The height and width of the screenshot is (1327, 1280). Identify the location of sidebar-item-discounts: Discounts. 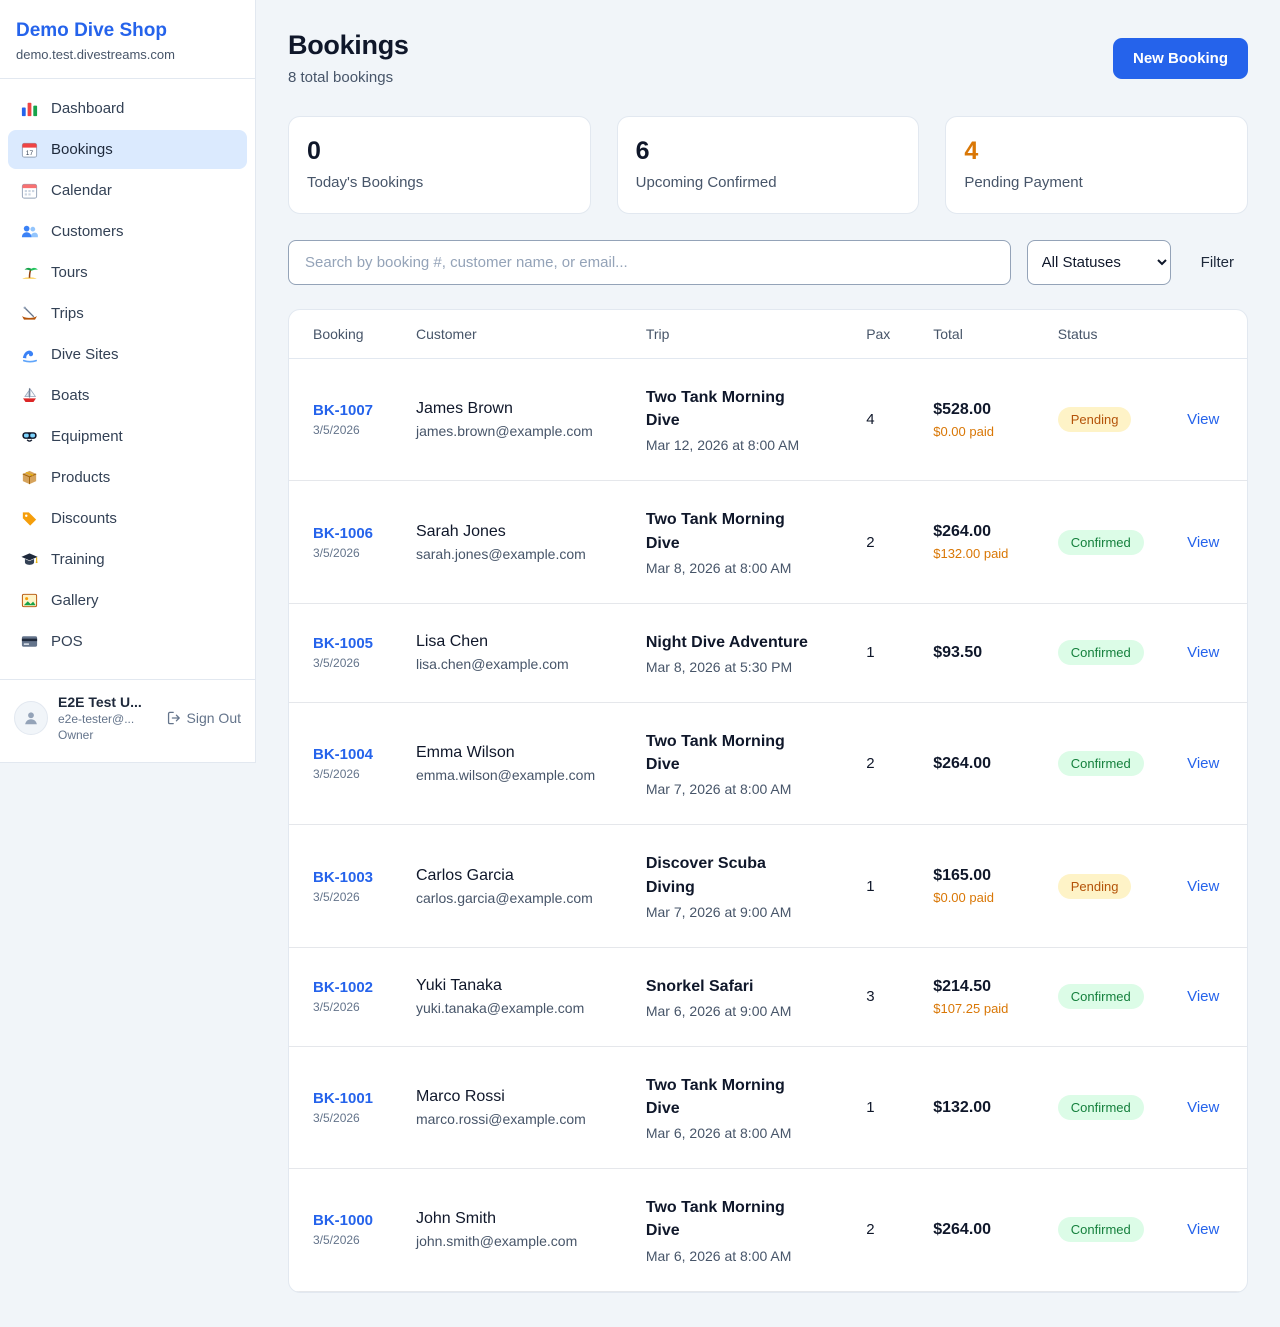
(127, 518).